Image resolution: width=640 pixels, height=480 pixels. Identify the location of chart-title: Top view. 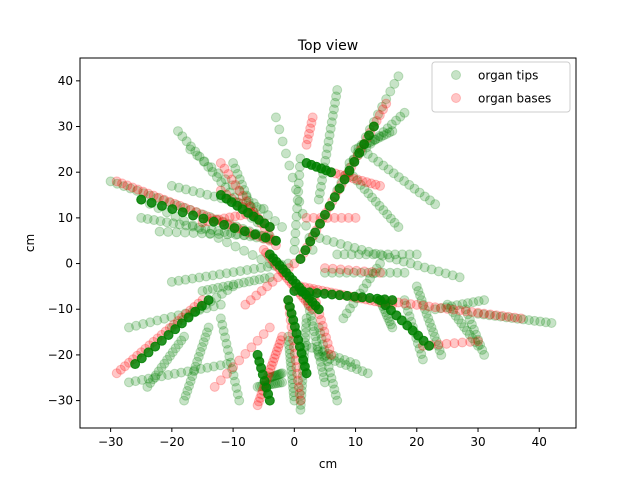
(327, 46).